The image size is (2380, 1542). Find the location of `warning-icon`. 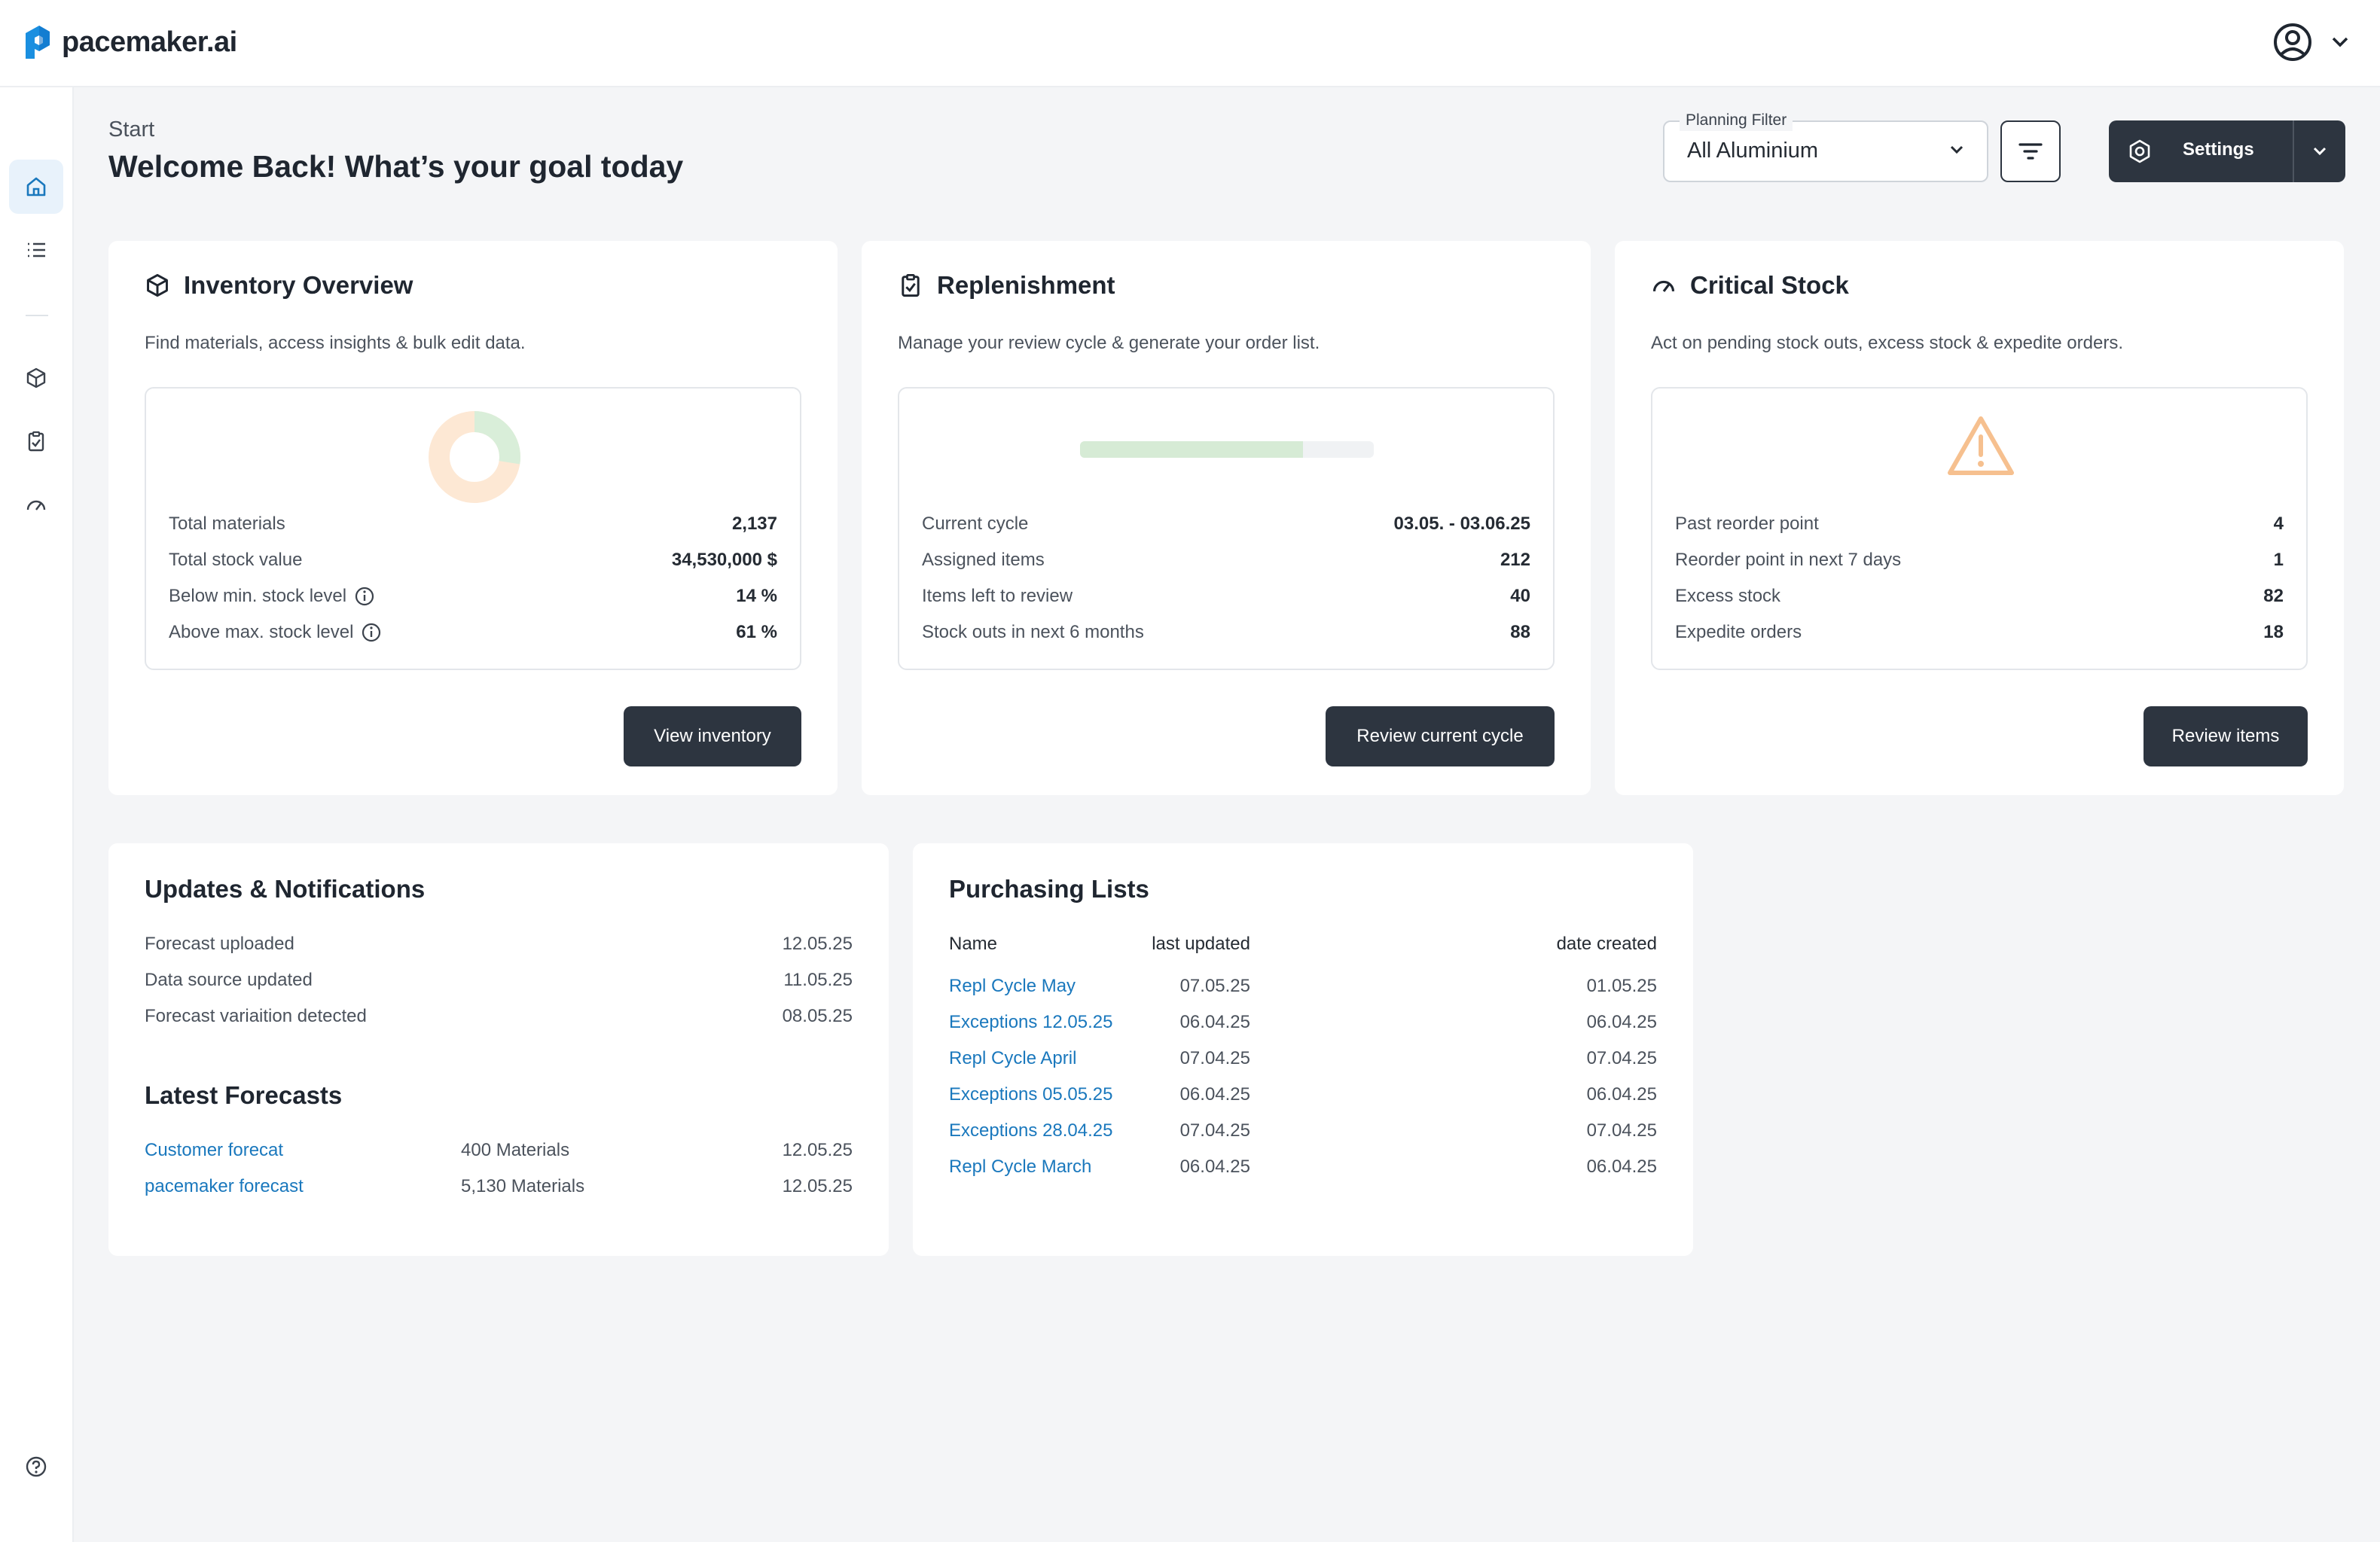

warning-icon is located at coordinates (1981, 445).